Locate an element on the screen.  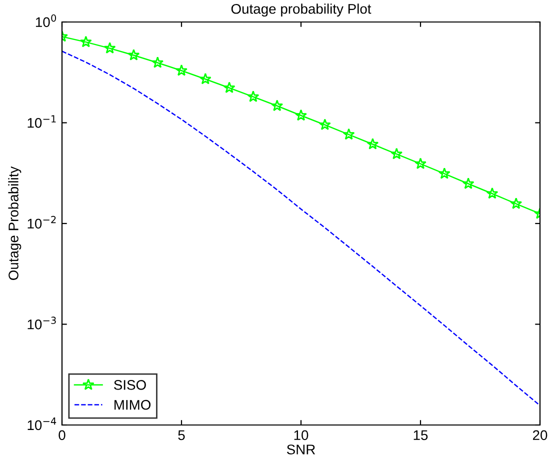
x-axis-title: SNR is located at coordinates (301, 449).